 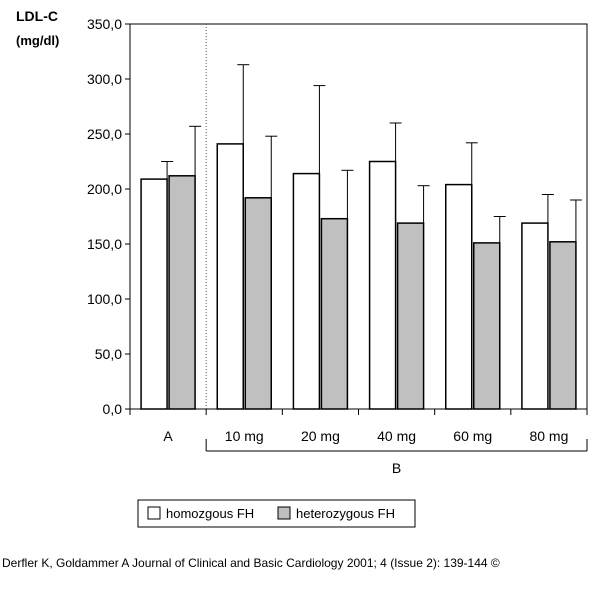 What do you see at coordinates (37, 40) in the screenshot?
I see `y-axis-unit: (mg/dl)` at bounding box center [37, 40].